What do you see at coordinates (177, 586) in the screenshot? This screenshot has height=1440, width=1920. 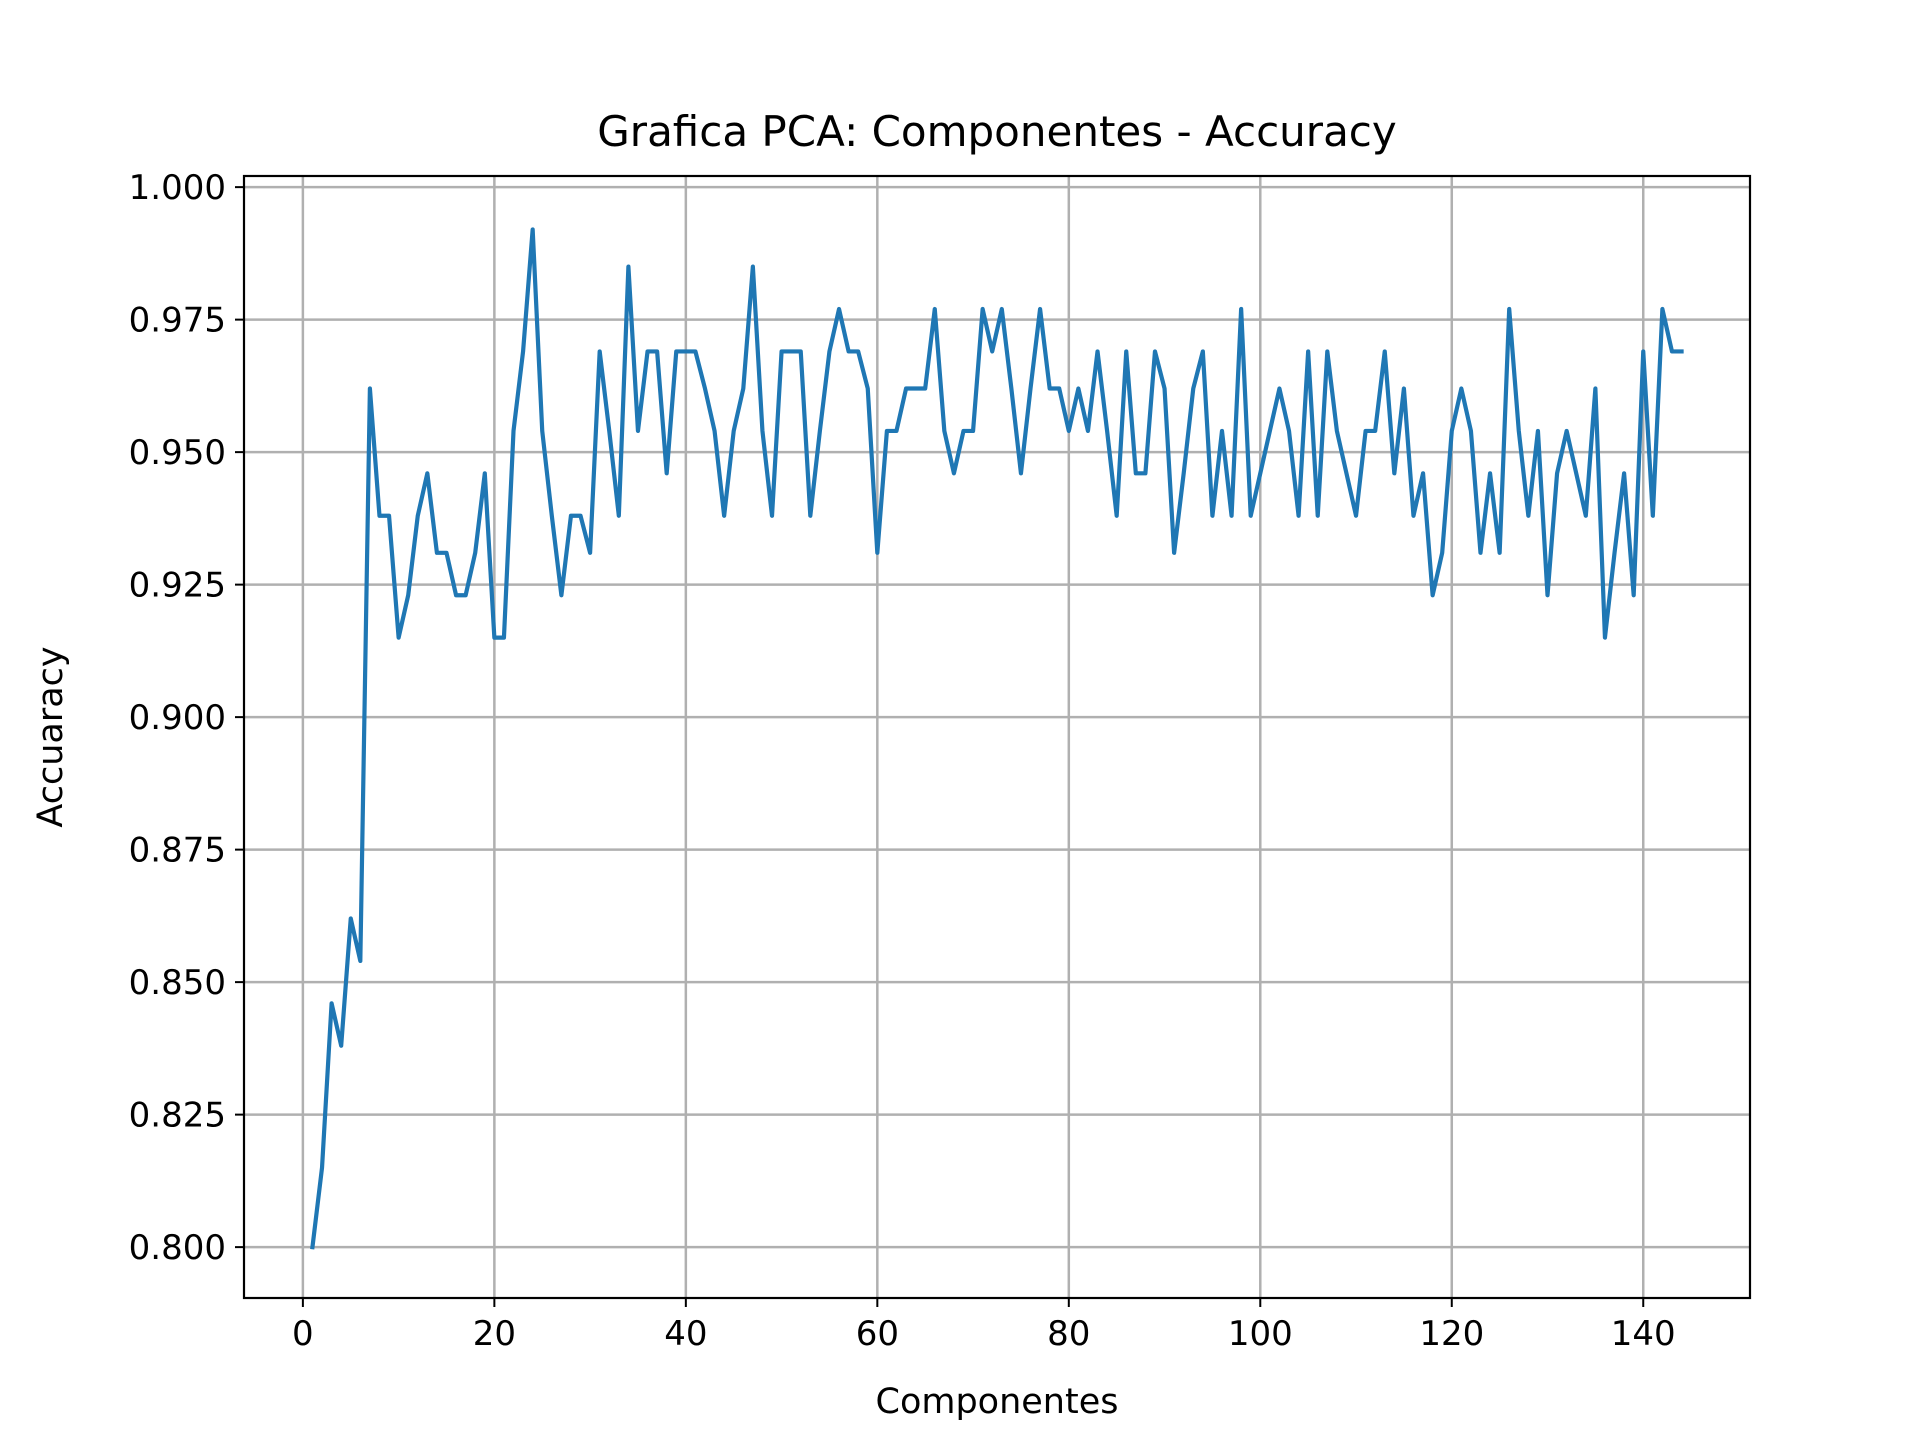 I see `y-tick-label: 0.925` at bounding box center [177, 586].